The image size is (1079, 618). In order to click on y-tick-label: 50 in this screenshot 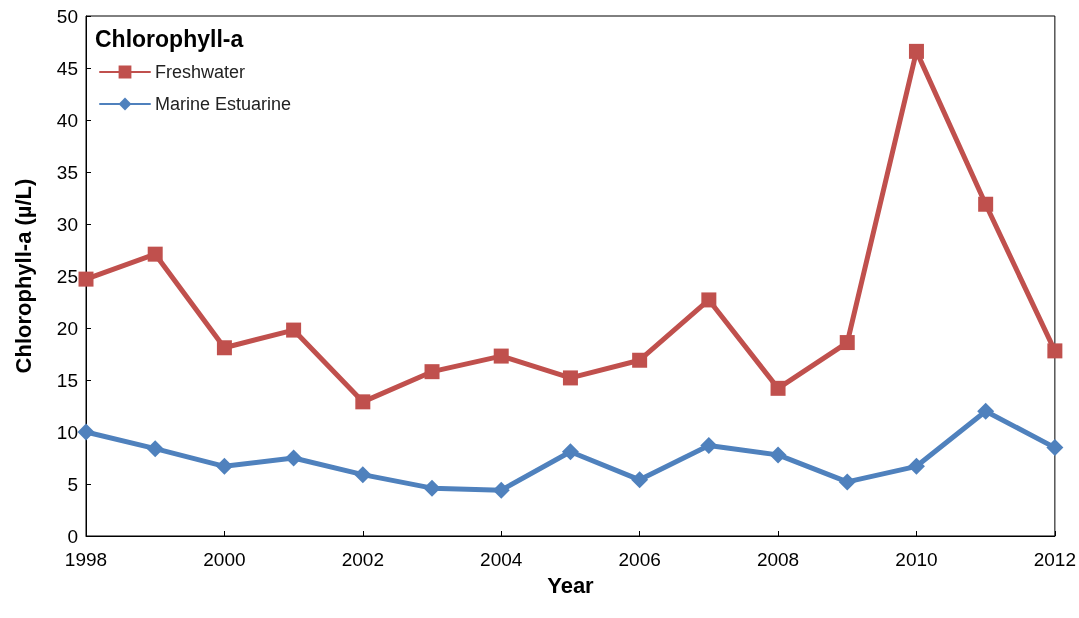, I will do `click(67, 16)`.